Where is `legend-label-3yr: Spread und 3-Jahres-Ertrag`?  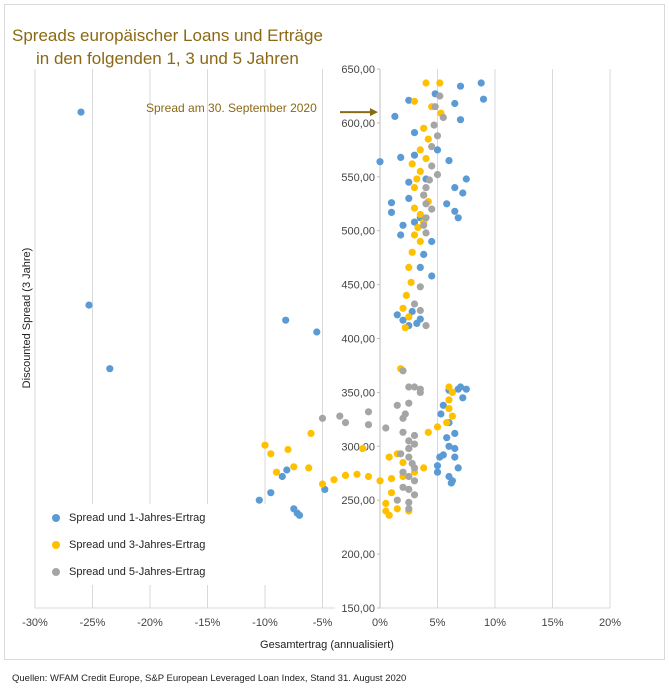 legend-label-3yr: Spread und 3-Jahres-Ertrag is located at coordinates (137, 544).